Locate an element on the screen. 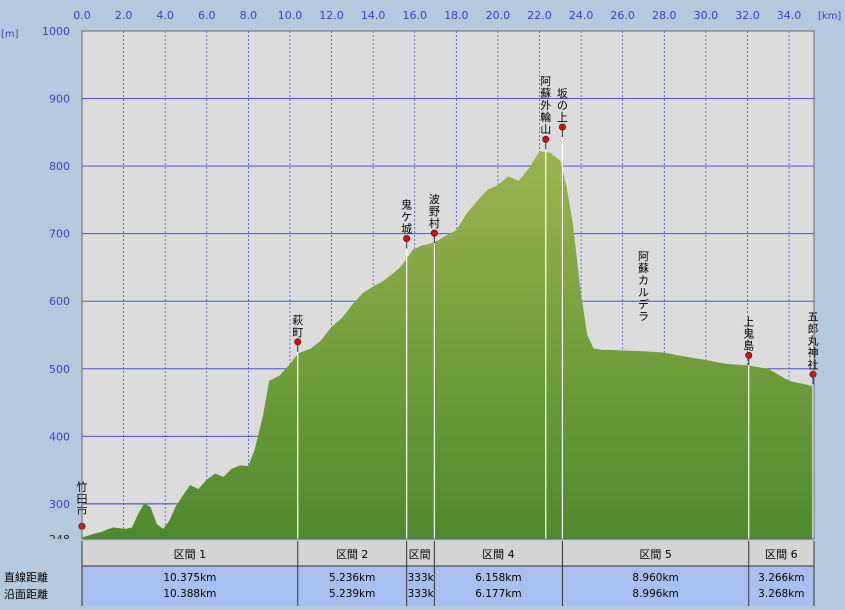 The height and width of the screenshot is (610, 845). segment-label: 区間 6 is located at coordinates (781, 554).